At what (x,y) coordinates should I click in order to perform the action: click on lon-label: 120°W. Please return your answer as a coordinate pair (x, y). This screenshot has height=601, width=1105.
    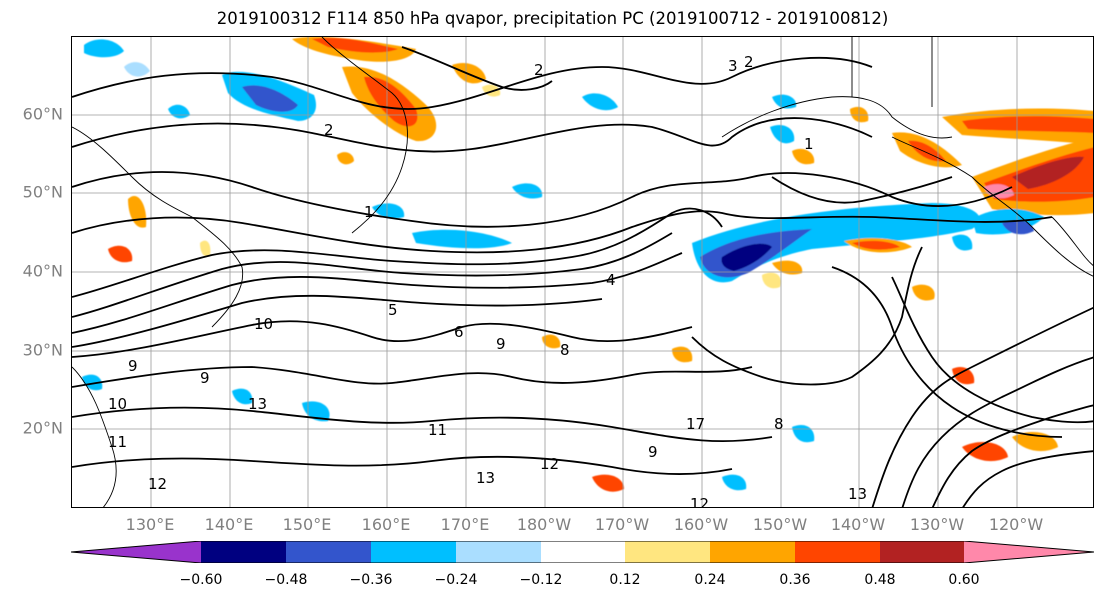
    Looking at the image, I should click on (1016, 524).